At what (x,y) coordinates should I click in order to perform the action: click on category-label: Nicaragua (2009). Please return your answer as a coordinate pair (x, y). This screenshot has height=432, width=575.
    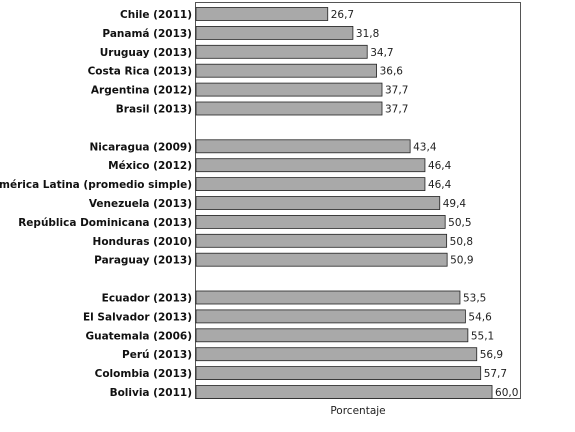
    Looking at the image, I should click on (140, 147).